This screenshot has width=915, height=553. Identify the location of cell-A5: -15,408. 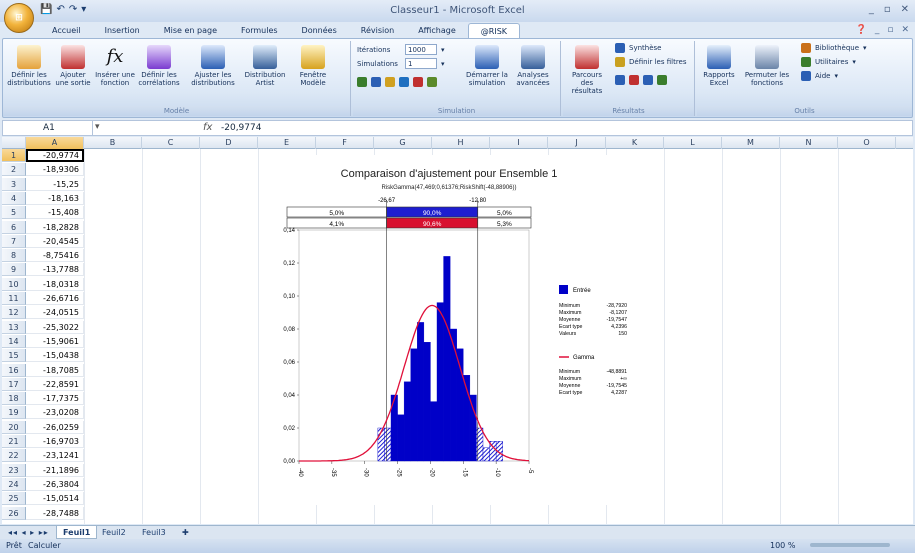
(55, 213).